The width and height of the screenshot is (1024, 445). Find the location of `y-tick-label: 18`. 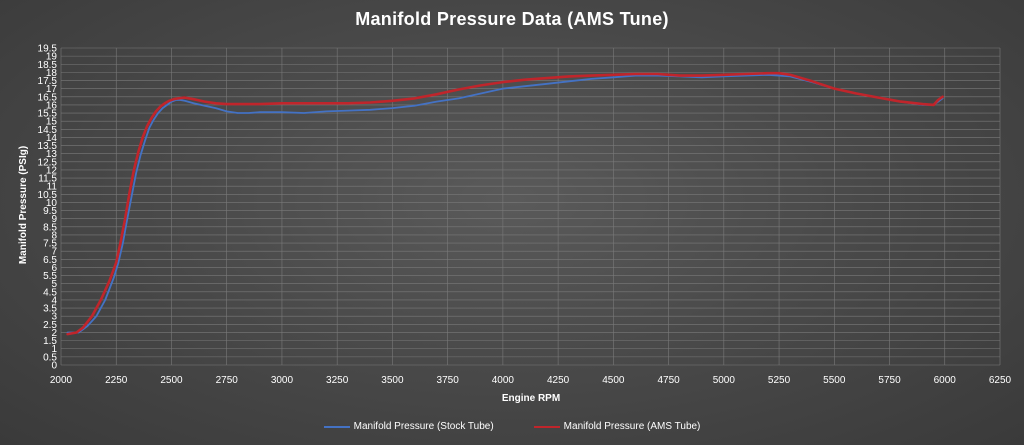

y-tick-label: 18 is located at coordinates (52, 73).